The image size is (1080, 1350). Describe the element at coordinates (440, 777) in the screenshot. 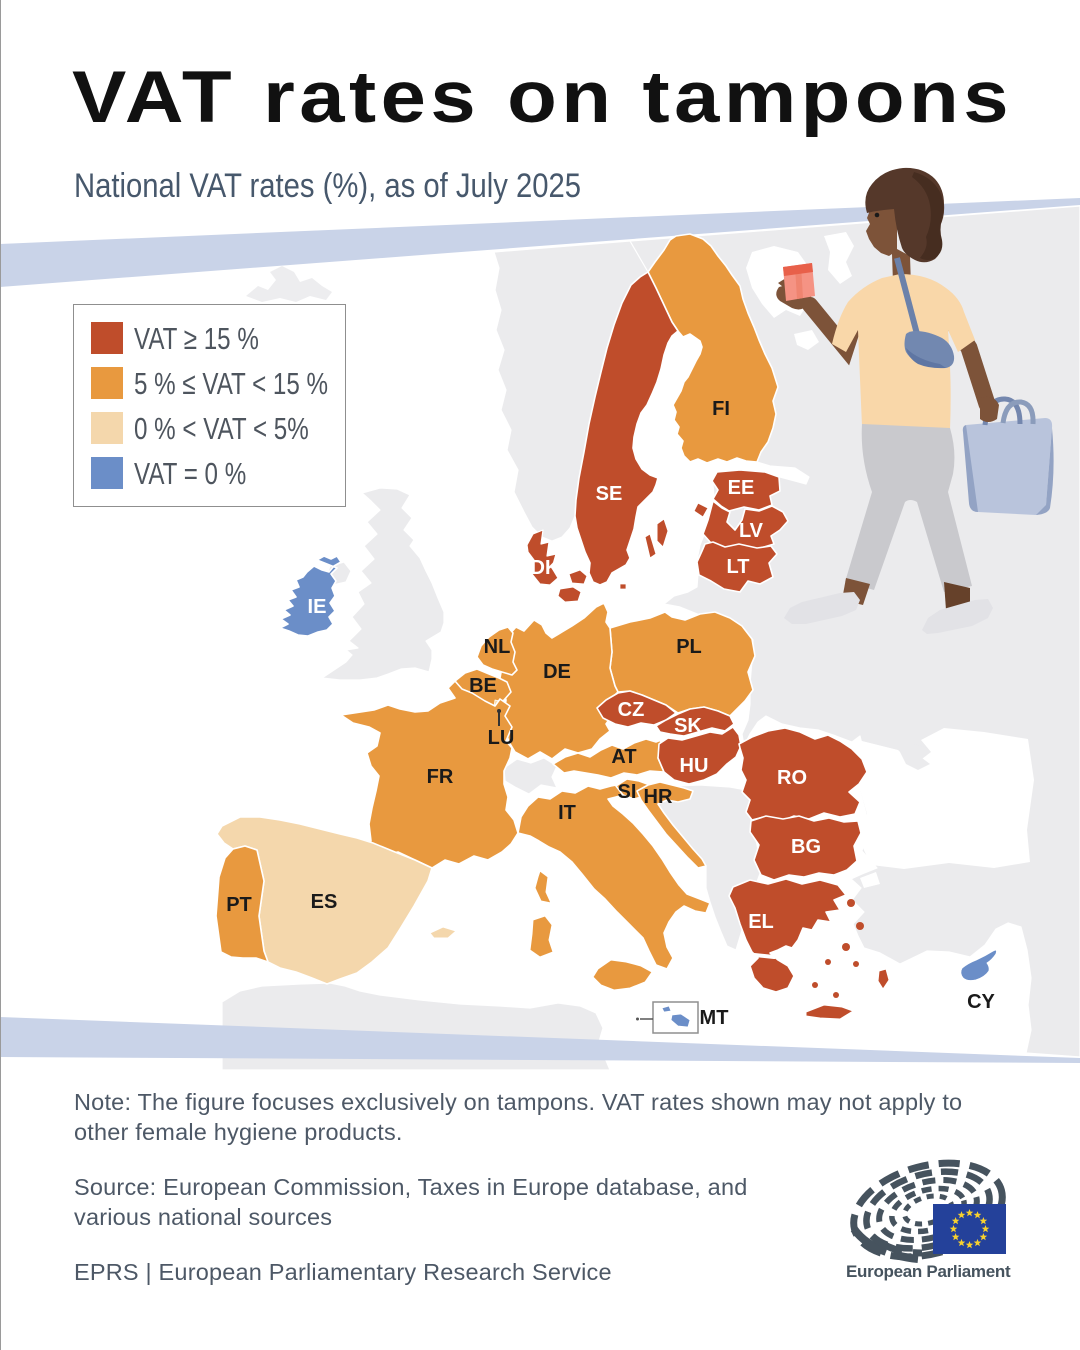

I see `svg-text: FR` at that location.